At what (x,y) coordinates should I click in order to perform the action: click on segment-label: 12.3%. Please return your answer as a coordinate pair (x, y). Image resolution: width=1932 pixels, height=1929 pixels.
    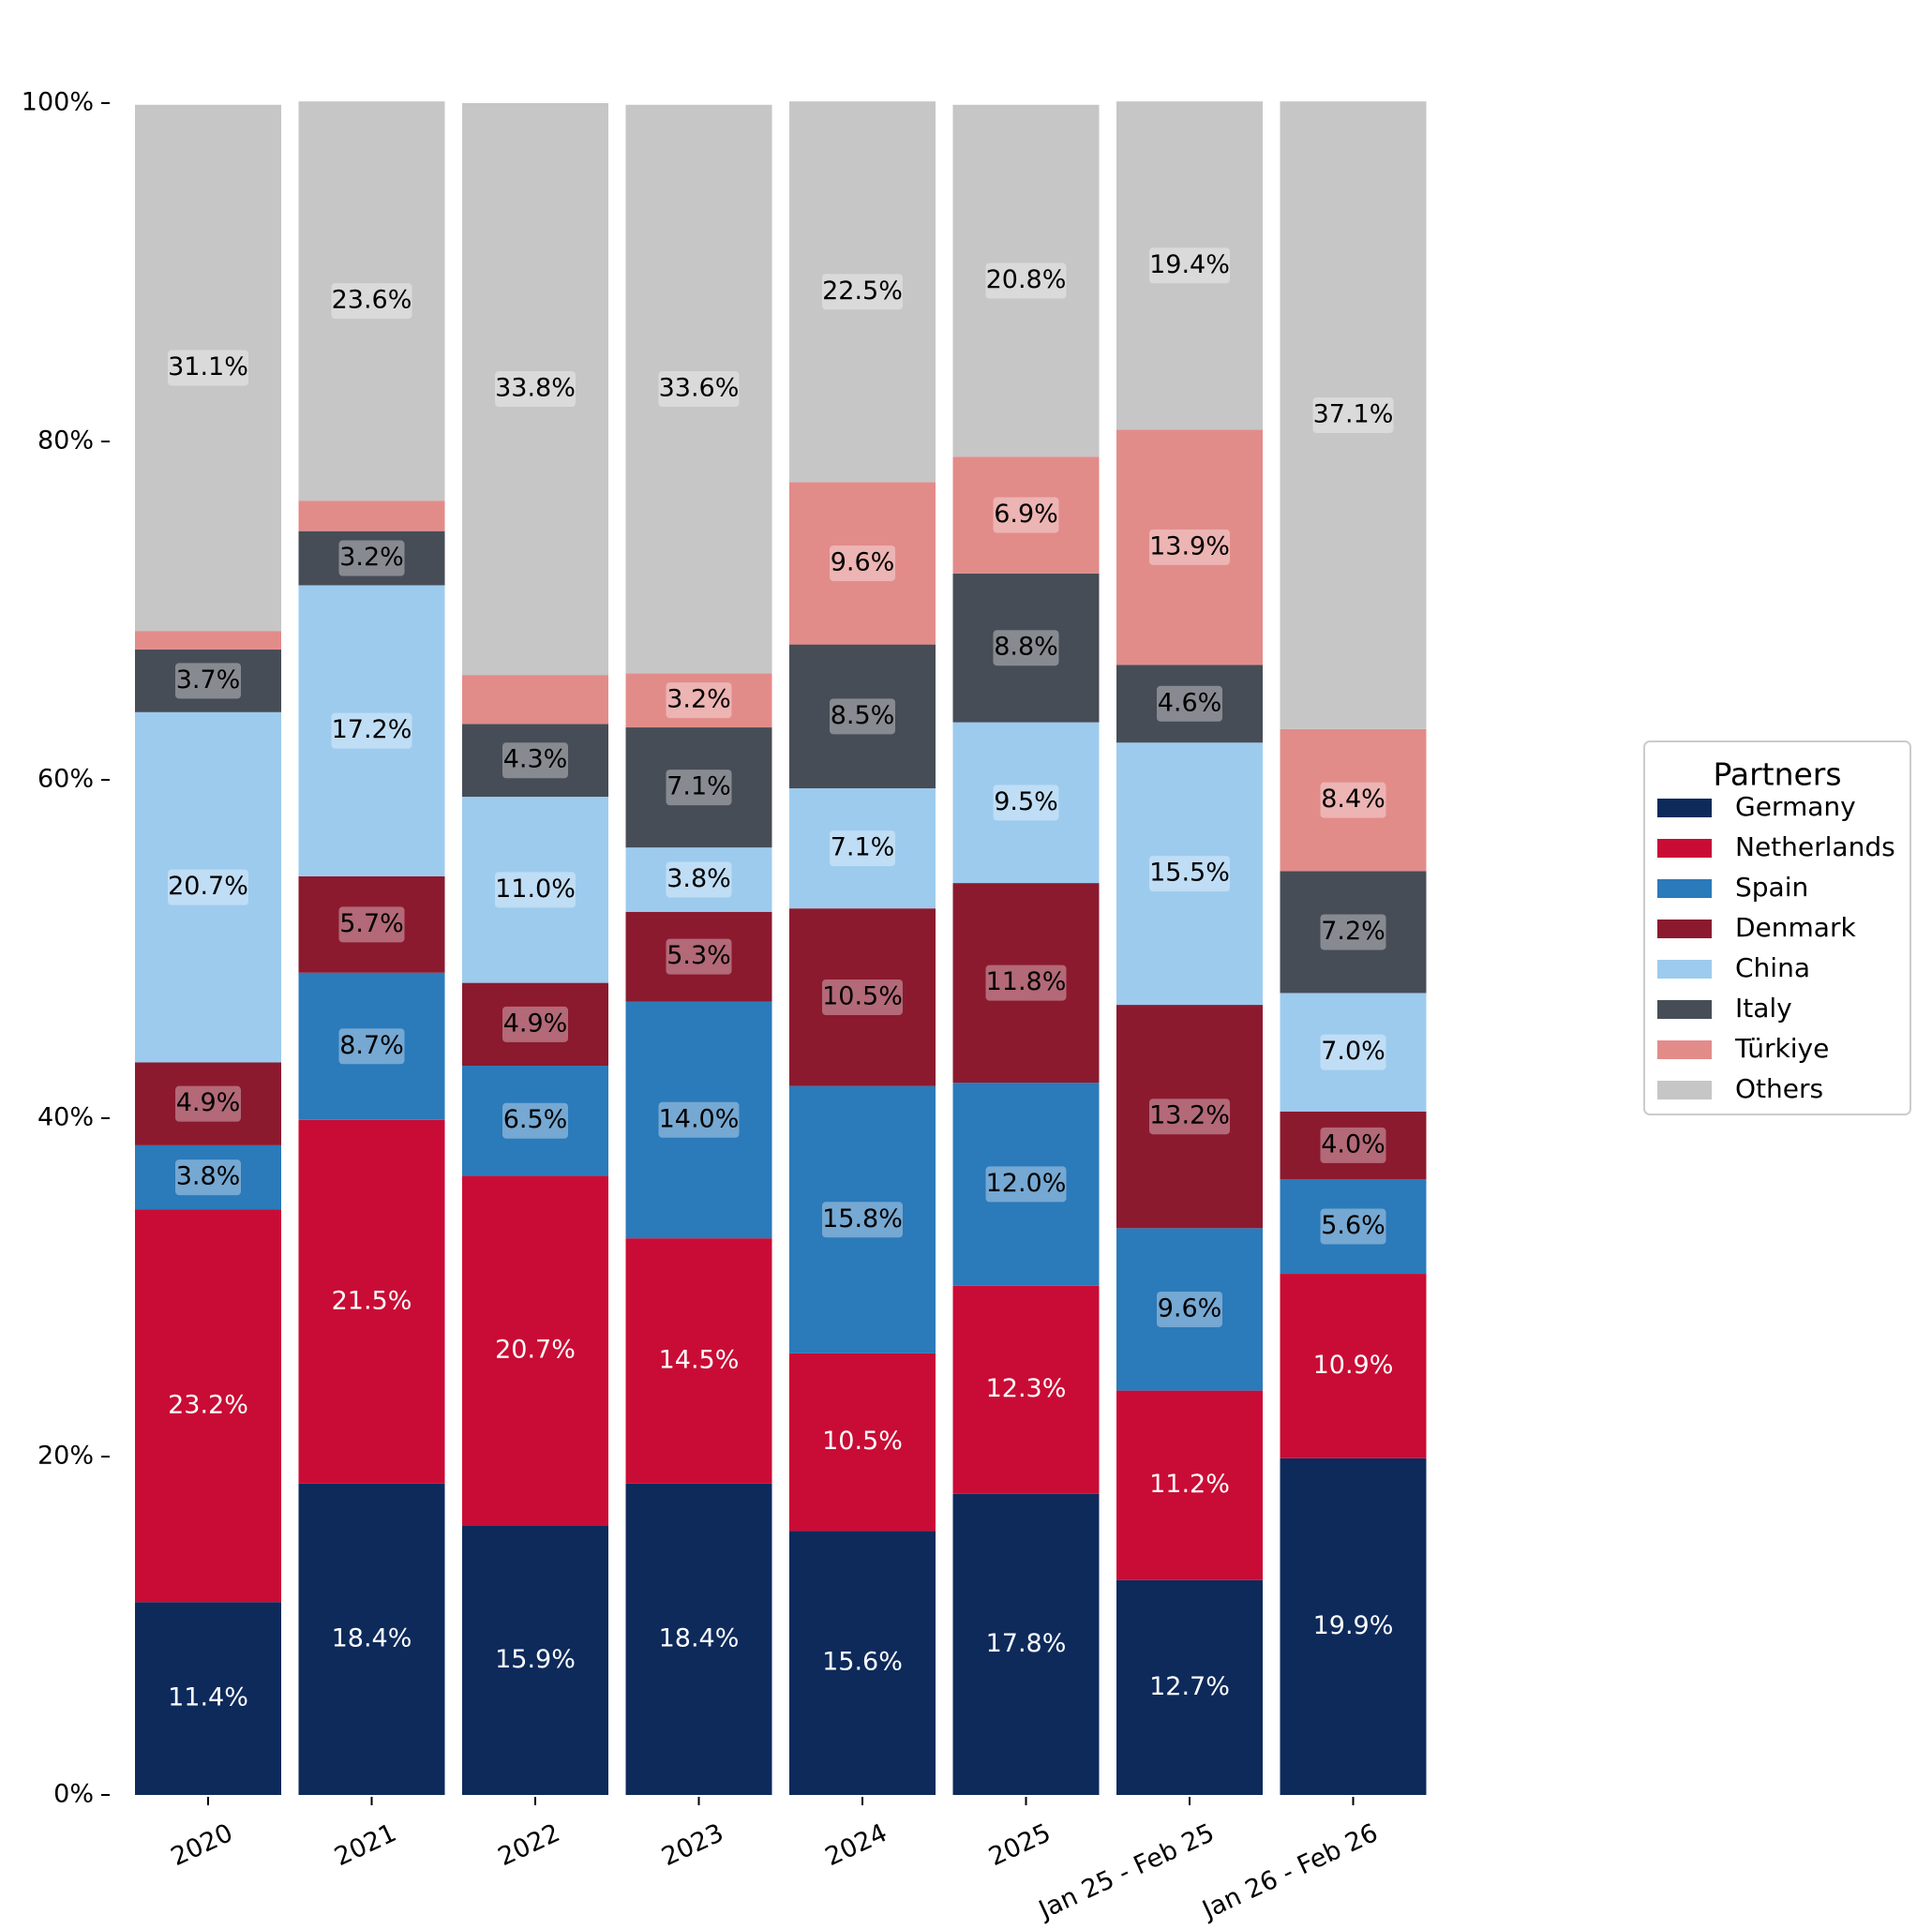
    Looking at the image, I should click on (1026, 1388).